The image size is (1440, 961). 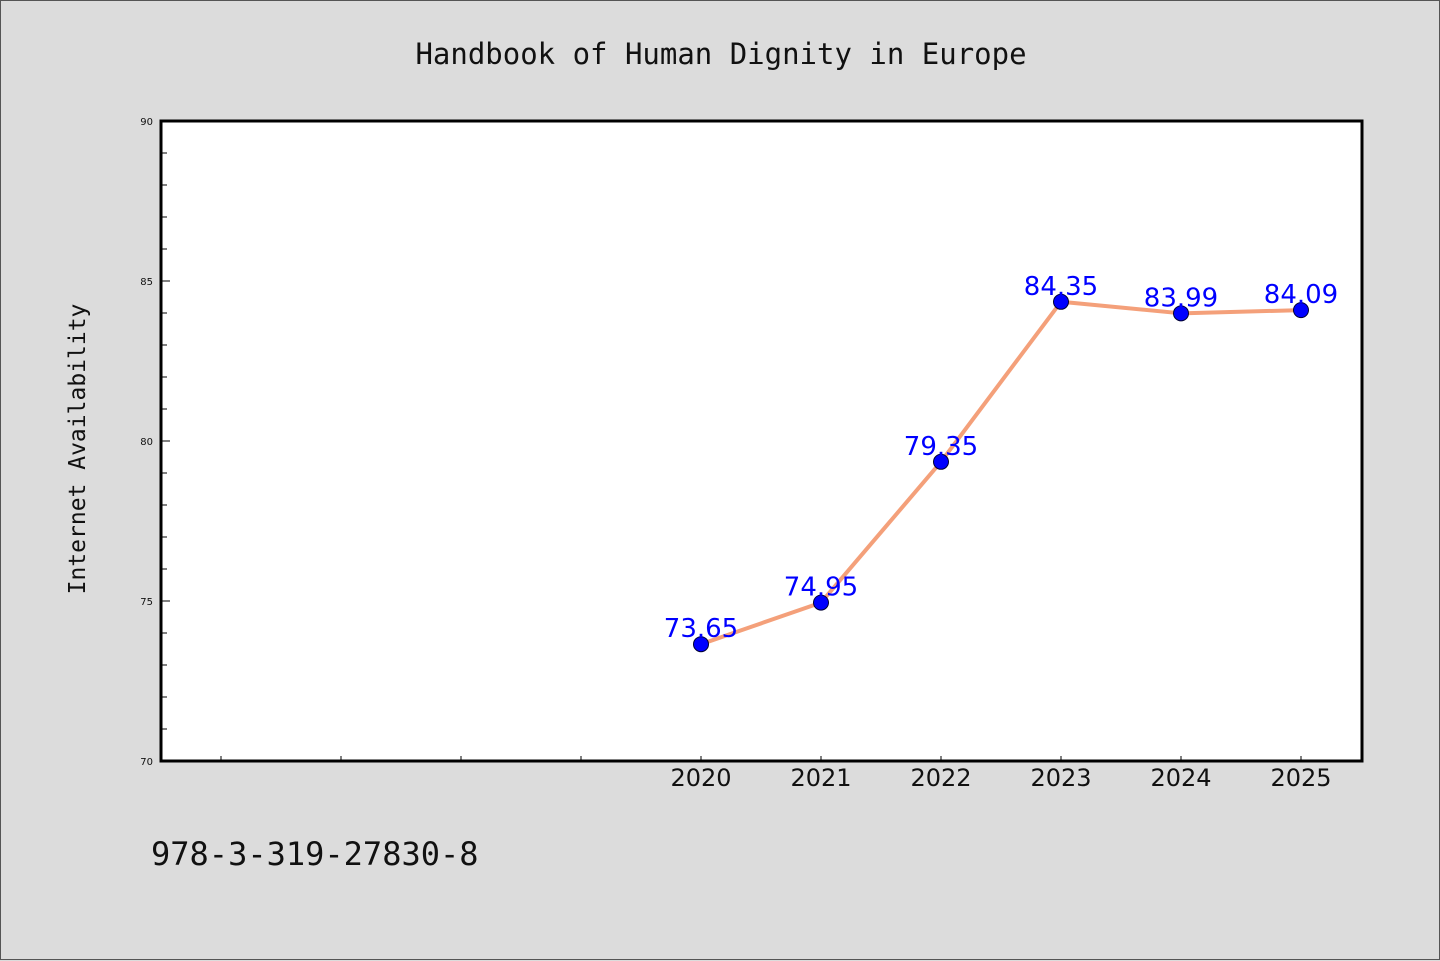 What do you see at coordinates (1300, 778) in the screenshot?
I see `x-tick-label: 2025` at bounding box center [1300, 778].